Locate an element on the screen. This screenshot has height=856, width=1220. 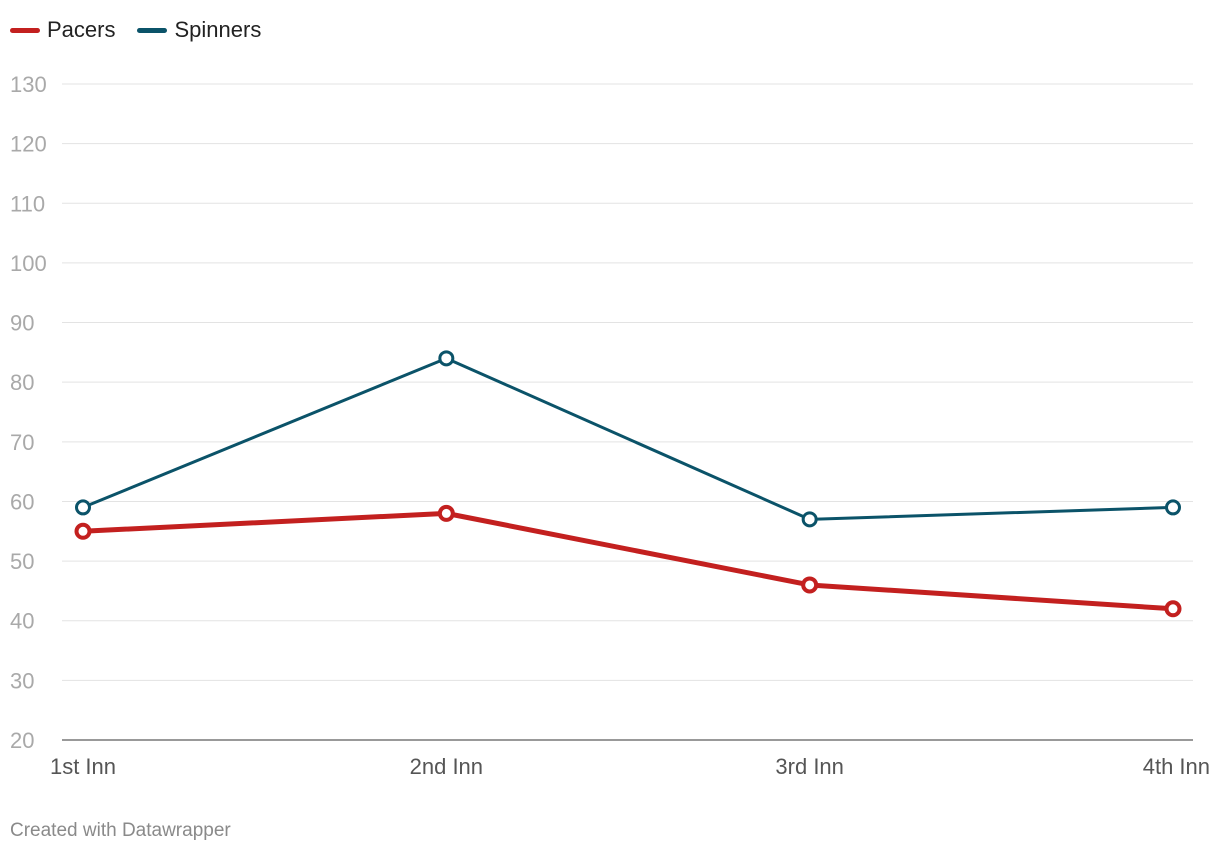
legend-item-spinners: Spinners is located at coordinates (199, 30).